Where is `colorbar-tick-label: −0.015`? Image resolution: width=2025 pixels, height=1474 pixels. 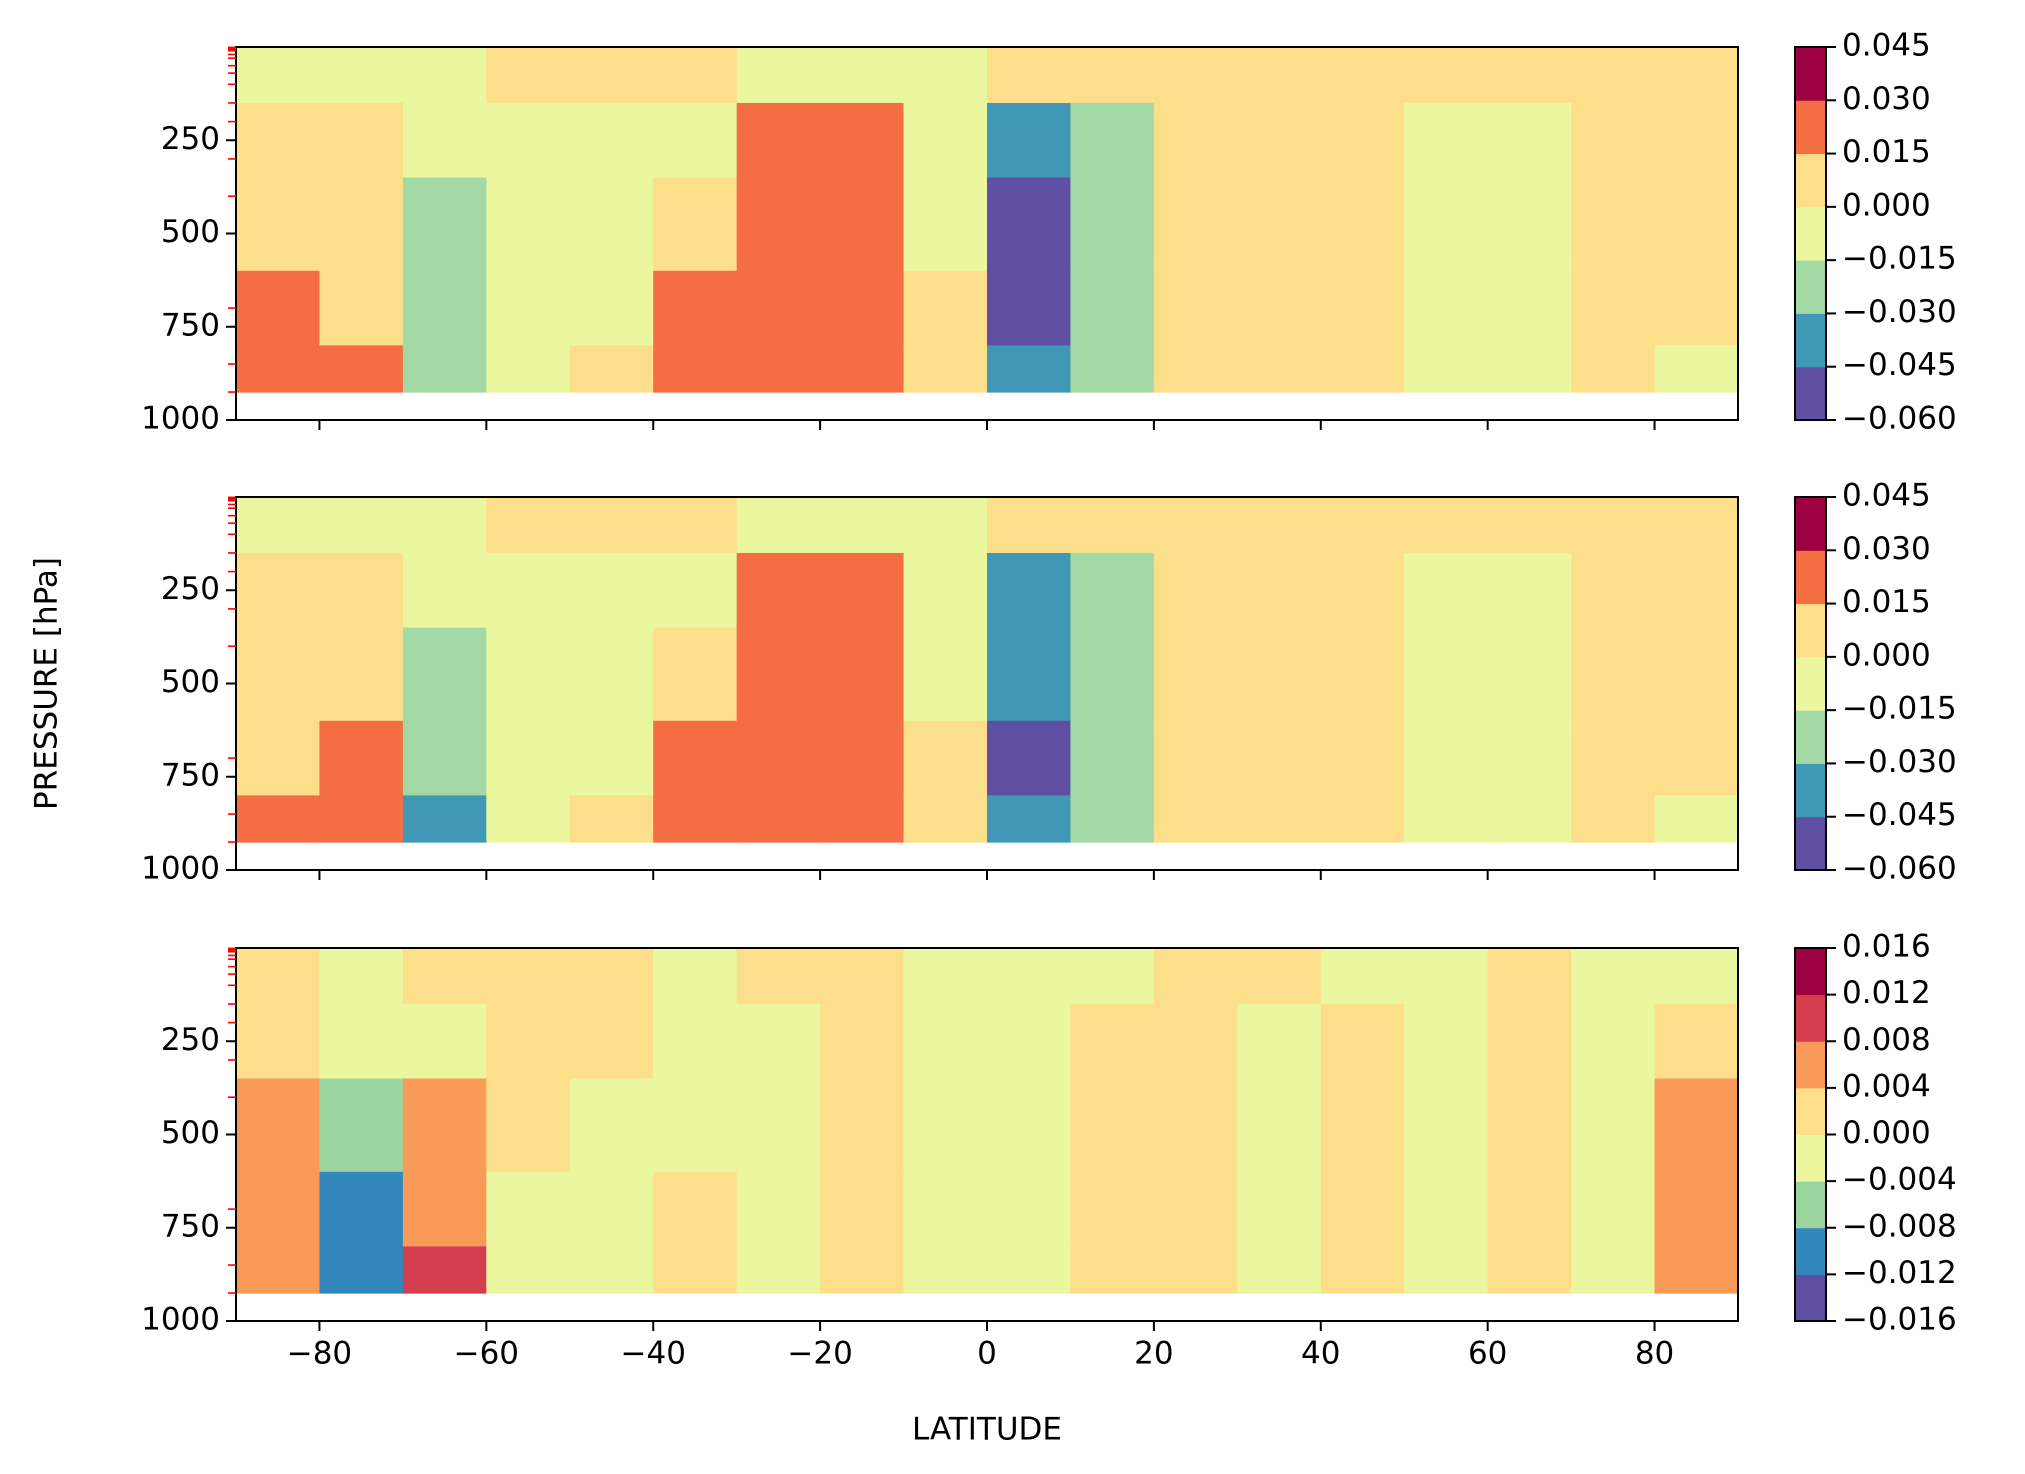
colorbar-tick-label: −0.015 is located at coordinates (1899, 709).